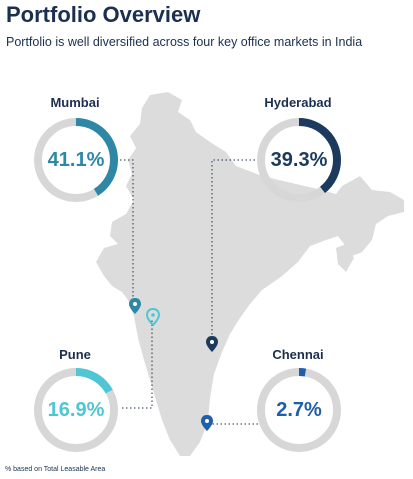 This screenshot has width=413, height=479. I want to click on city-label-chennai: Chennai, so click(298, 354).